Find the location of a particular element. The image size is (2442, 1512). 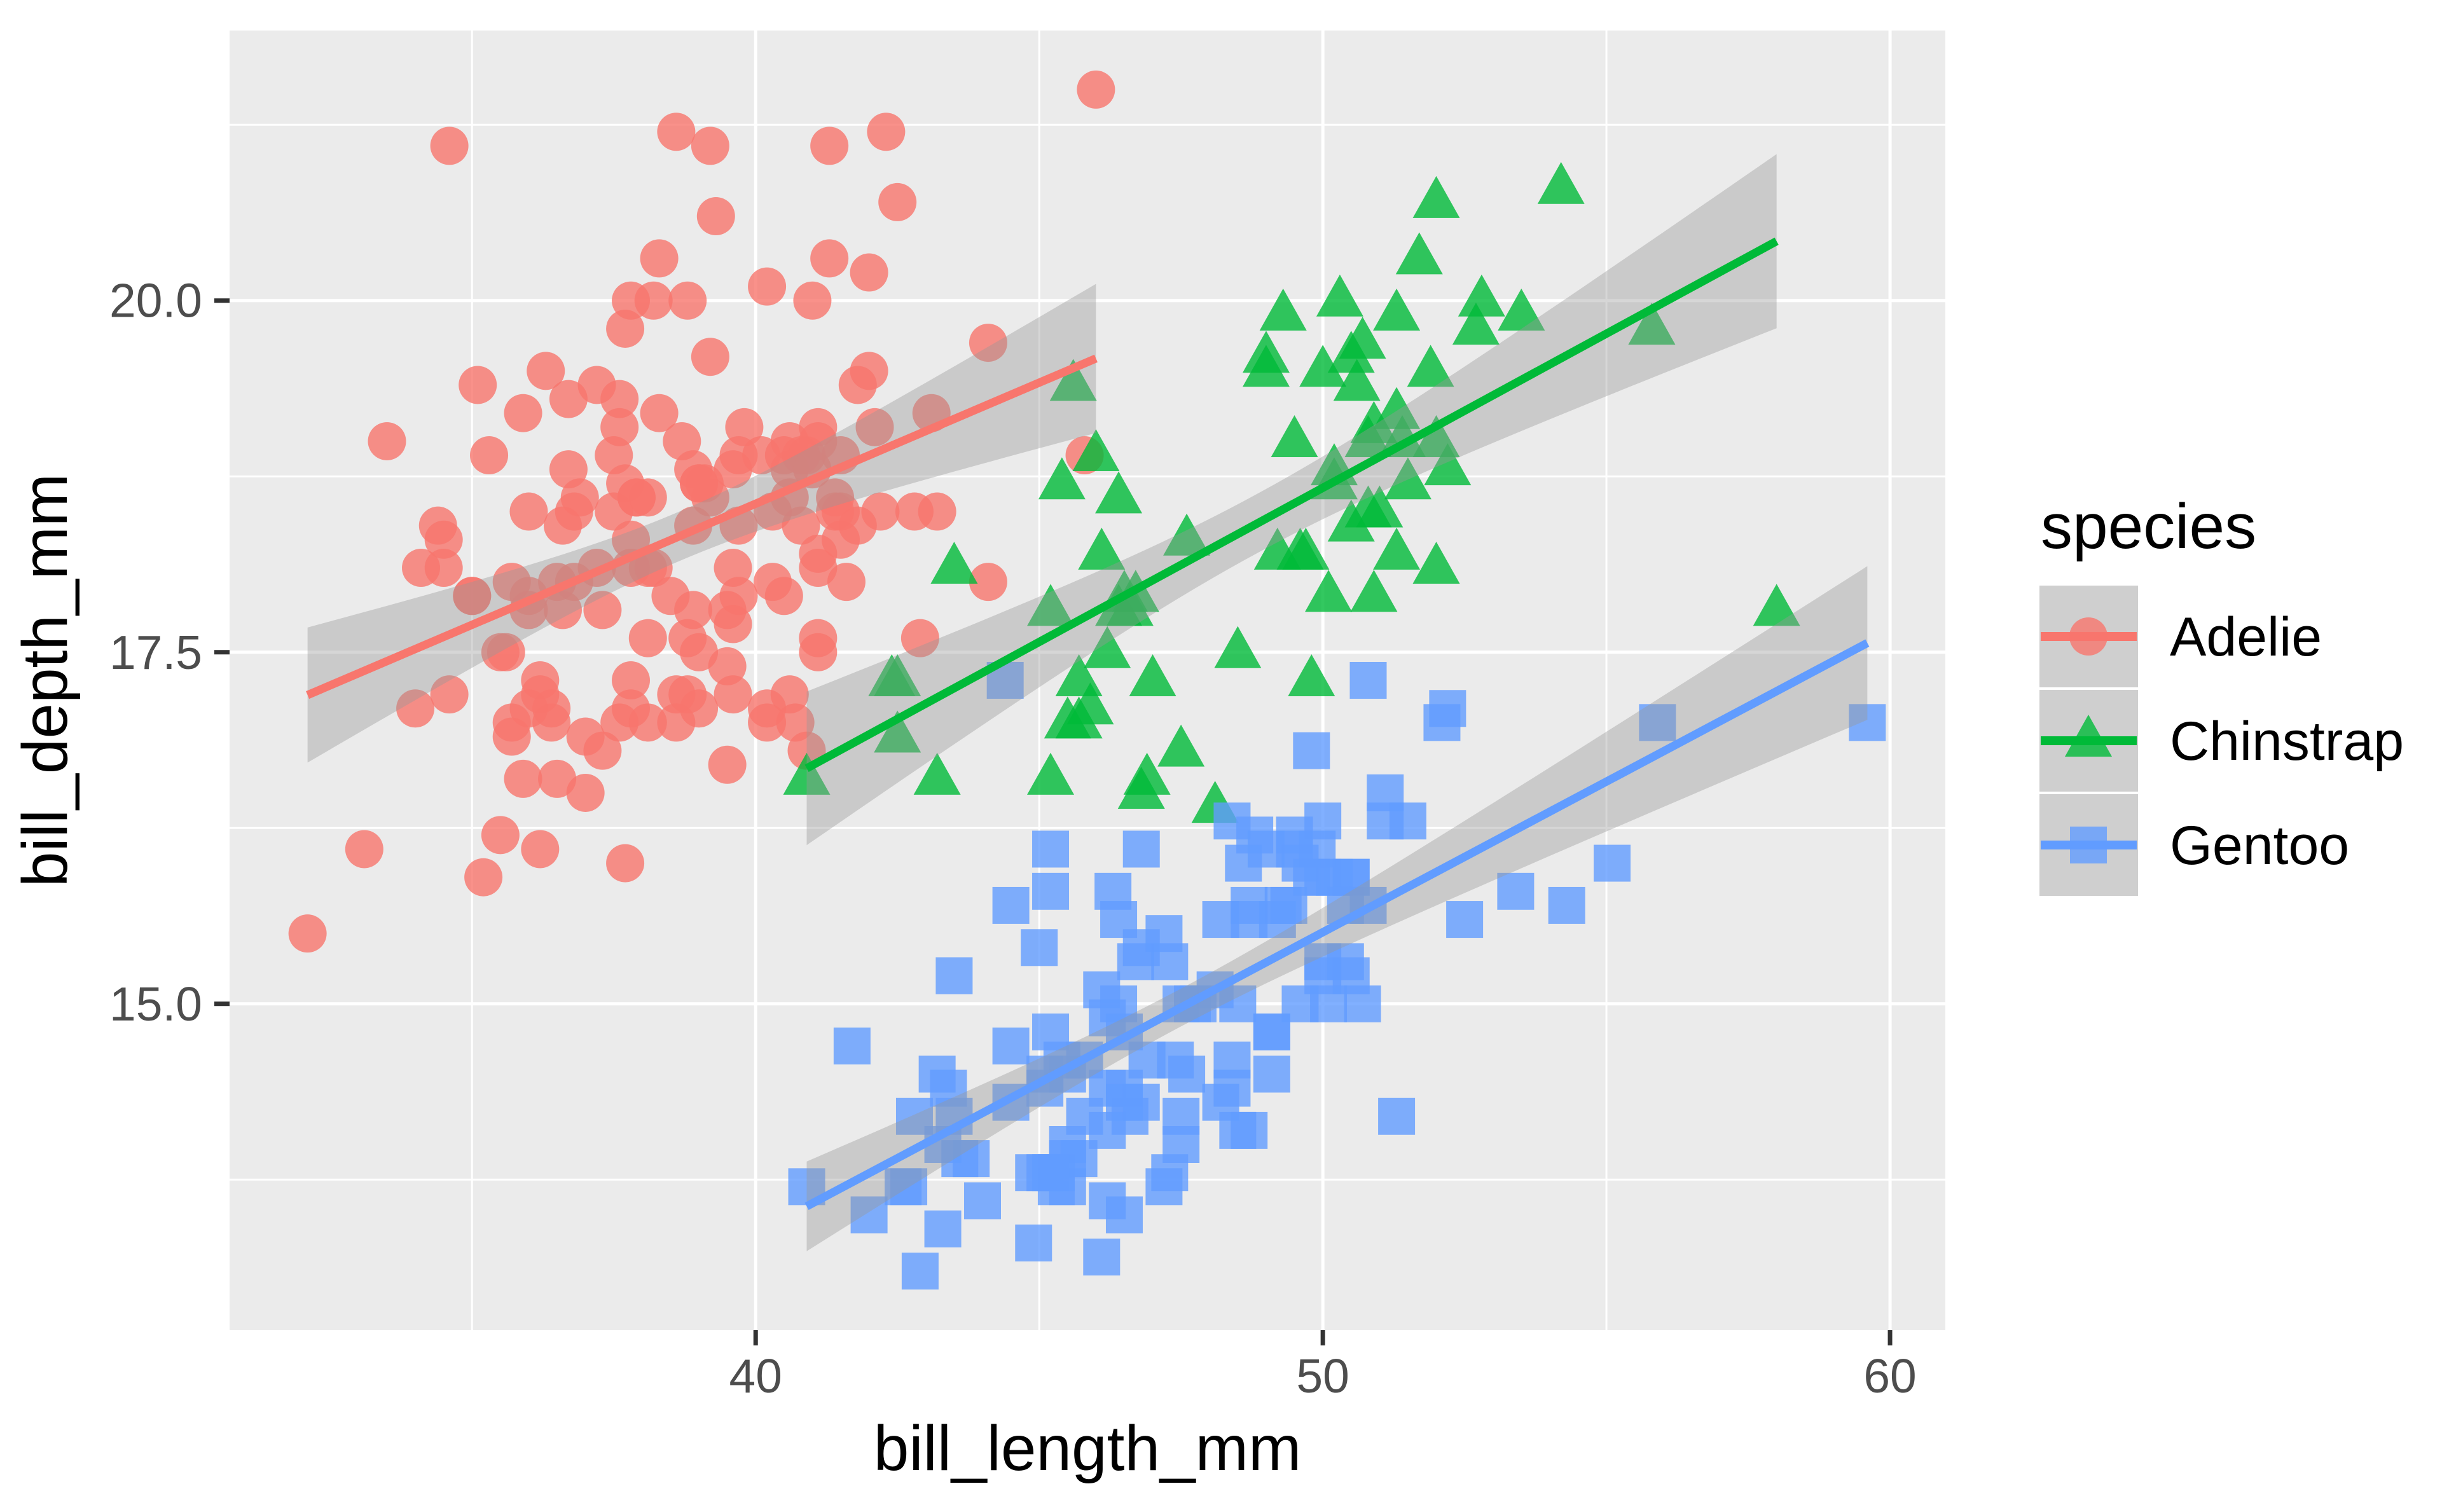

legend-item-label: Adelie is located at coordinates (2246, 637).